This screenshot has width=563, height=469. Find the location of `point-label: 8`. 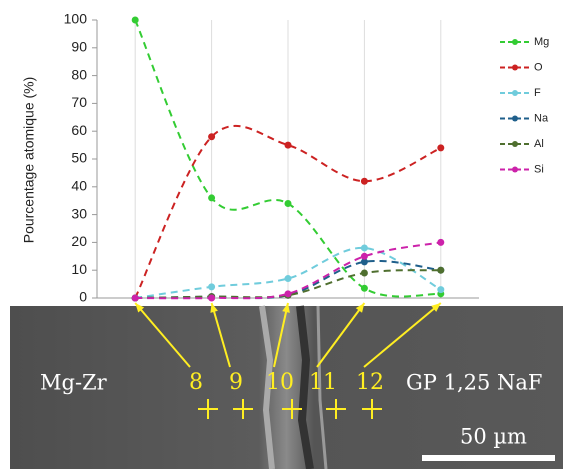

point-label: 8 is located at coordinates (196, 382).